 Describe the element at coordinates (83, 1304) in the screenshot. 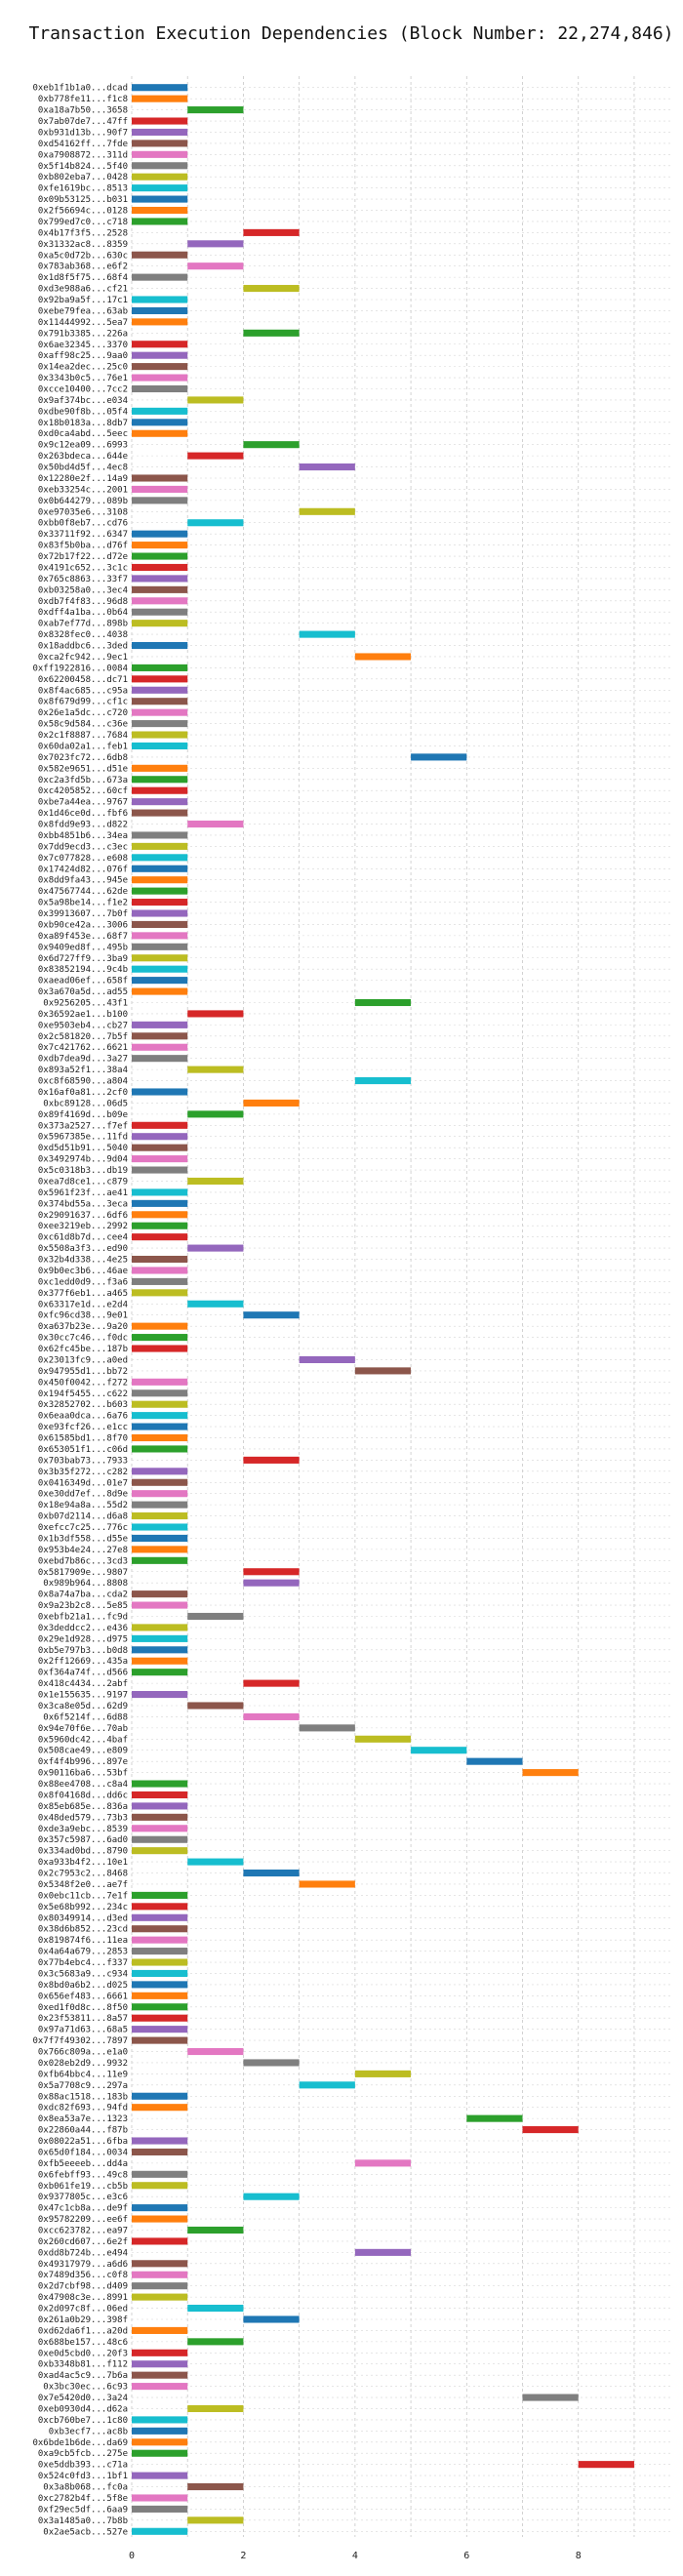

I see `y-tick-label: 0x63317e1d...e2d4` at that location.